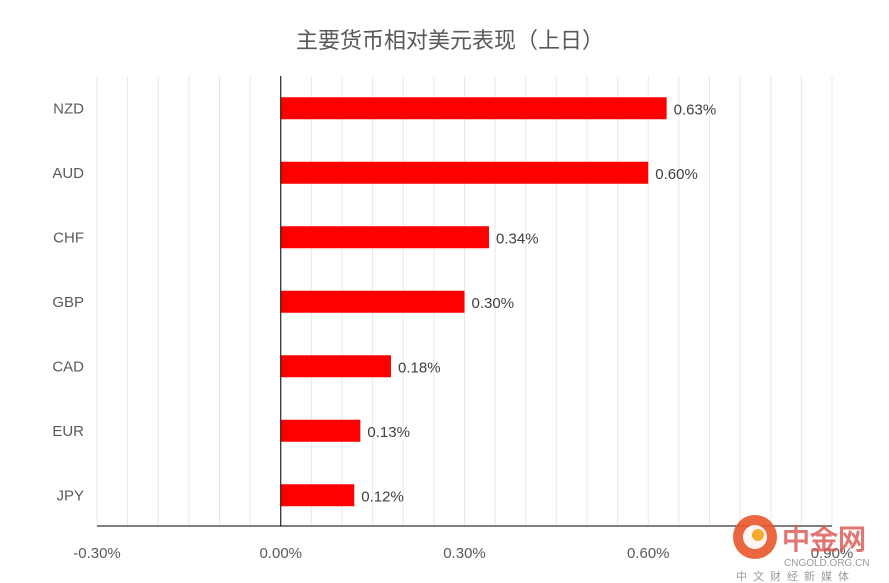  Describe the element at coordinates (372, 301) in the screenshot. I see `bar-gbp` at that location.